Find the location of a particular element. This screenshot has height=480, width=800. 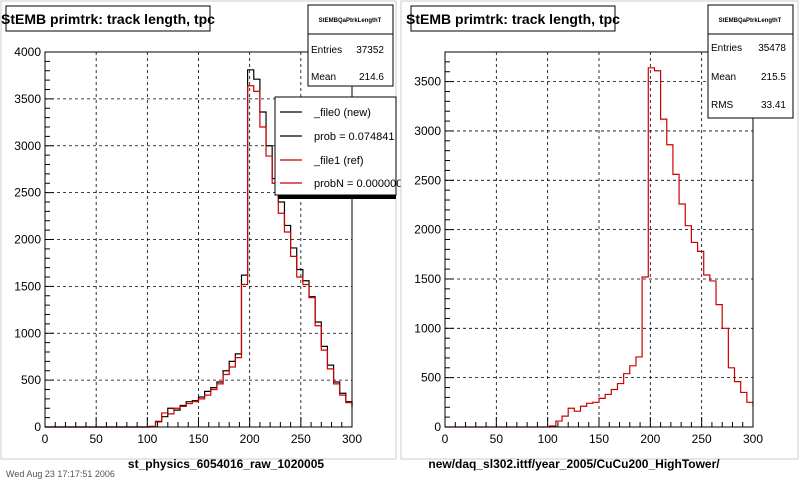

right-stats-frame is located at coordinates (750, 61).